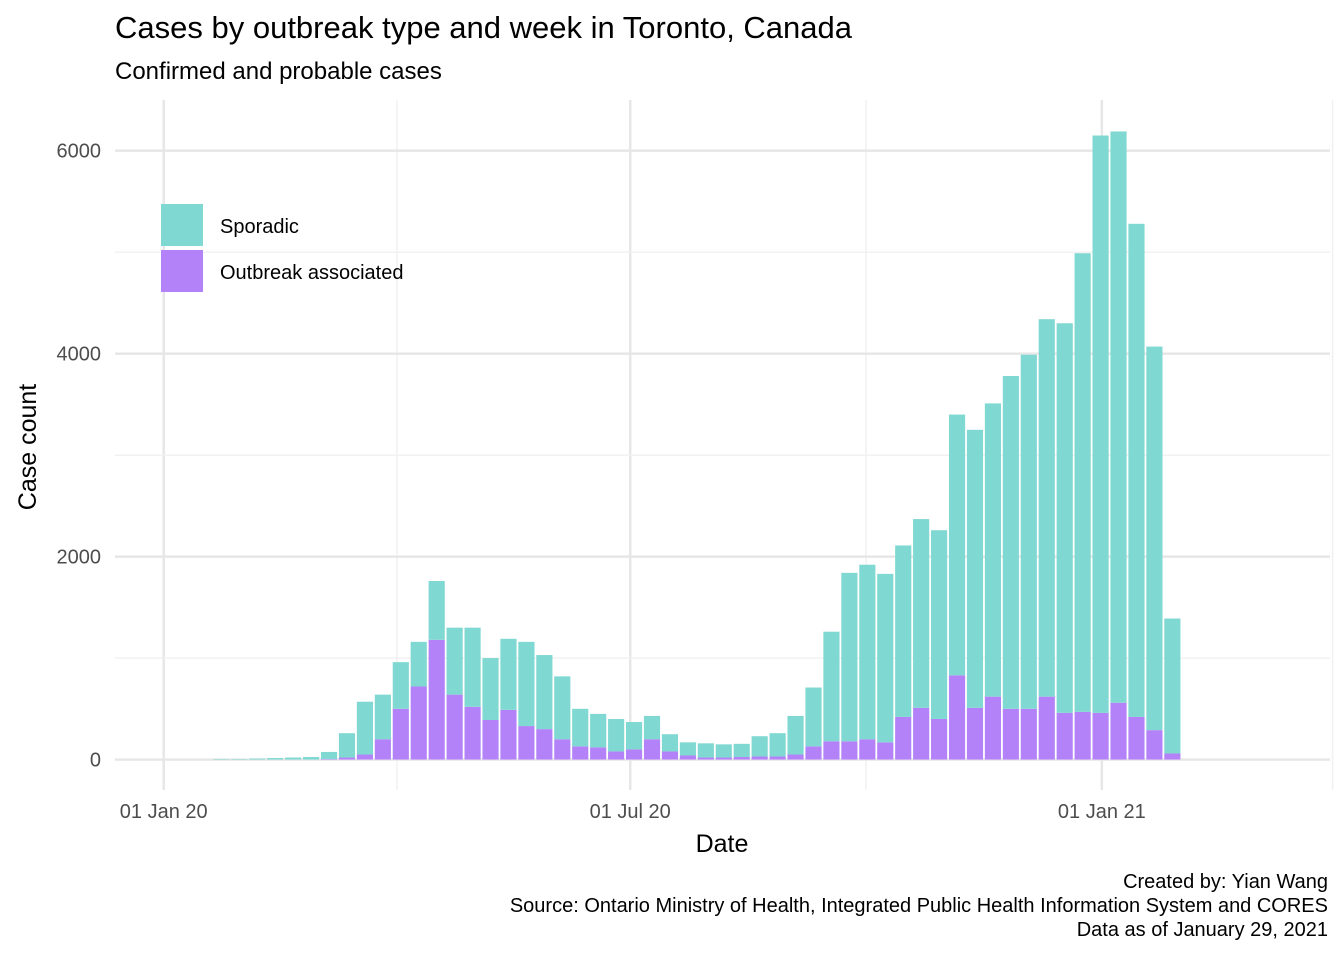  I want to click on caption-date: Data as of January 29, 2021, so click(1202, 930).